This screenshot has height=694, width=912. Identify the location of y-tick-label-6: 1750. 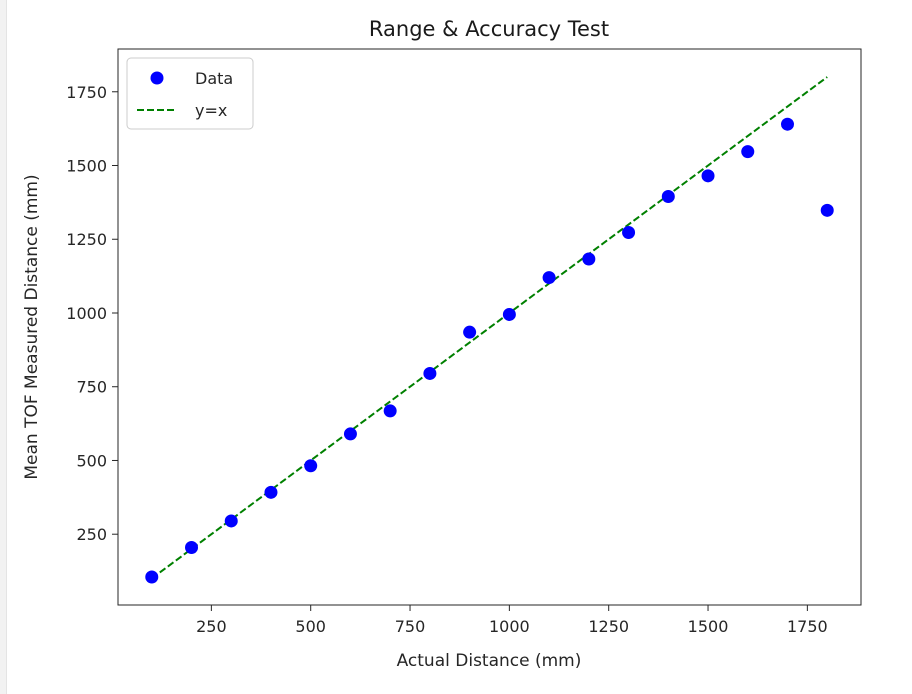
(86, 92).